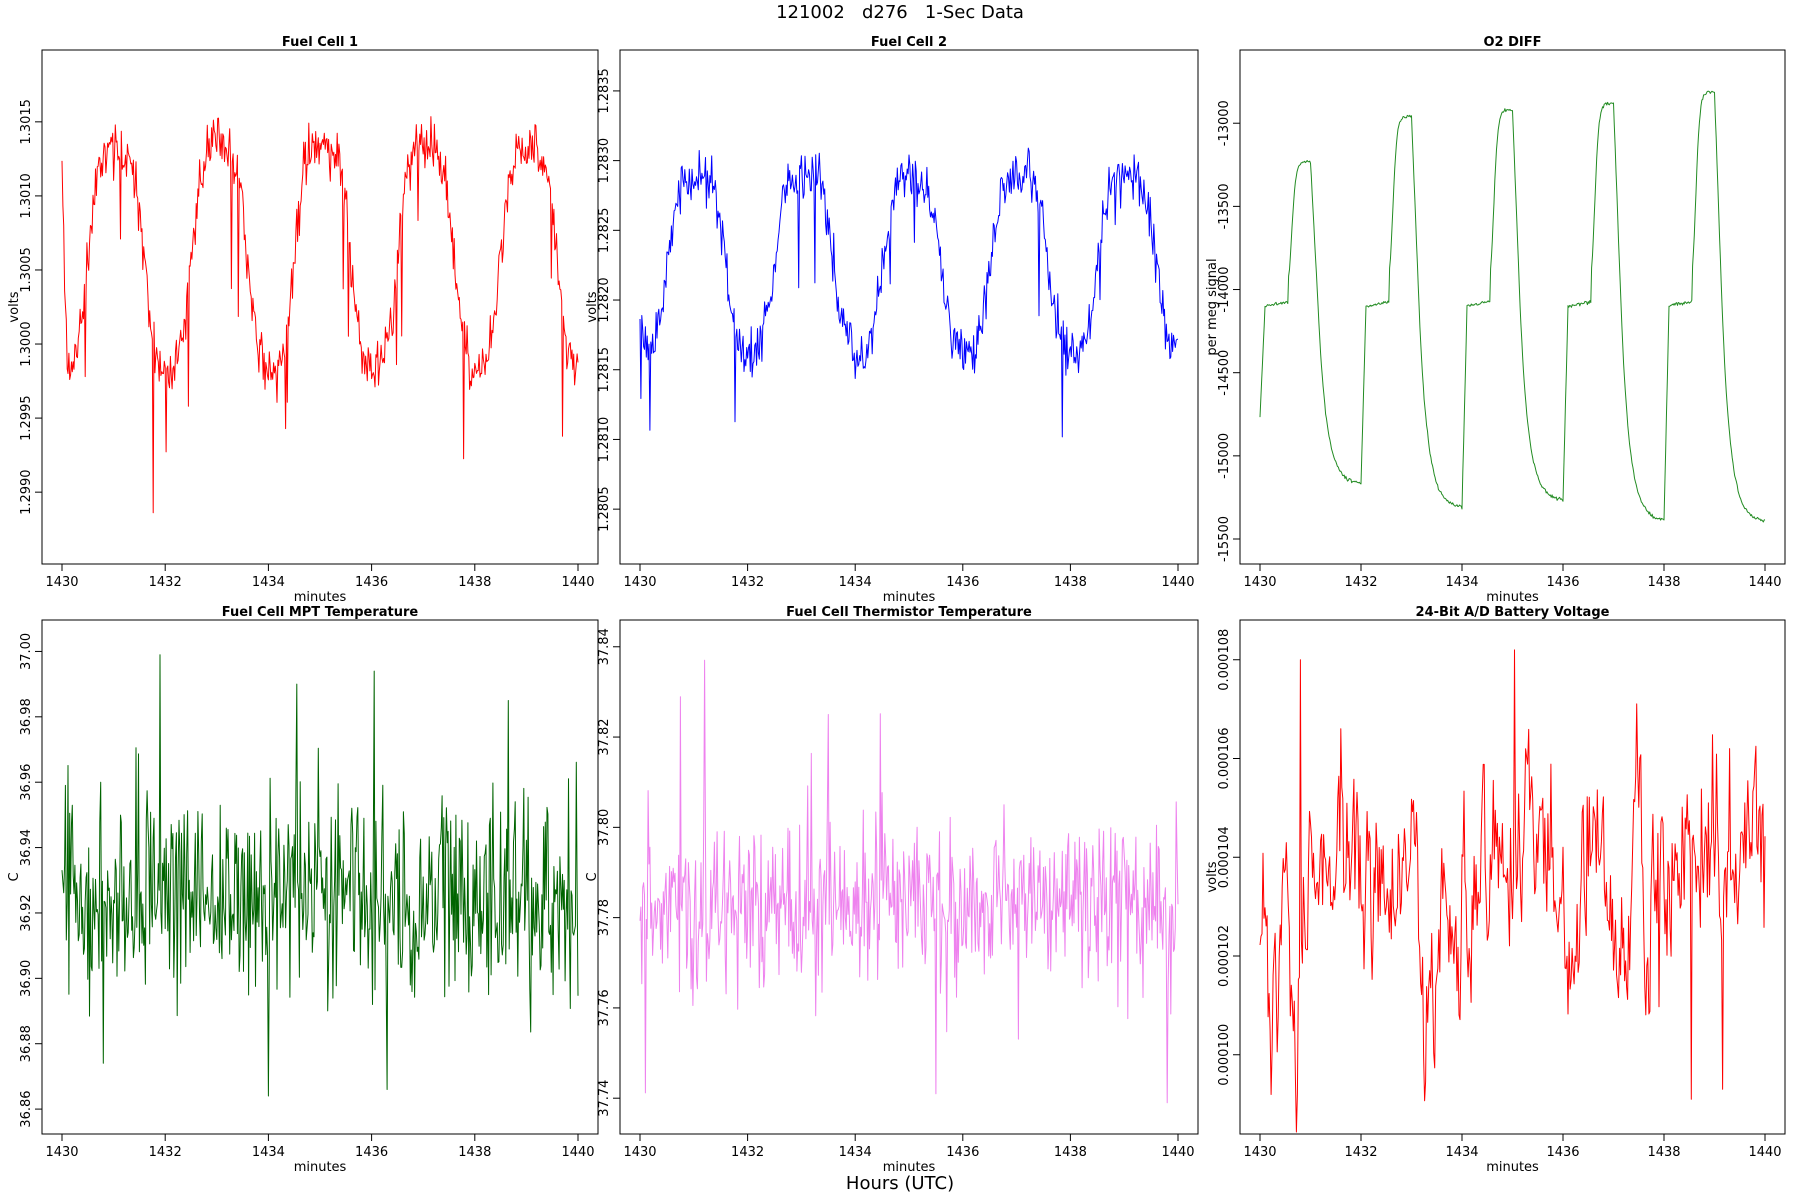 This screenshot has height=1200, width=1800. Describe the element at coordinates (604, 827) in the screenshot. I see `y-tick-label: 37.80` at that location.